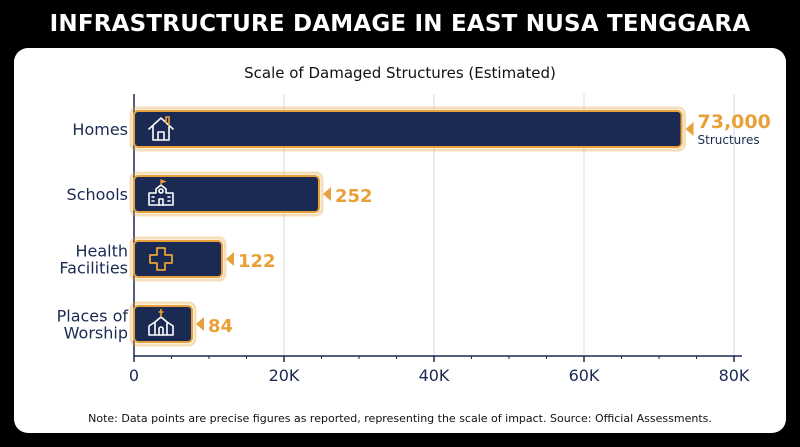 The width and height of the screenshot is (800, 447). What do you see at coordinates (93, 316) in the screenshot?
I see `category-label: Places of` at bounding box center [93, 316].